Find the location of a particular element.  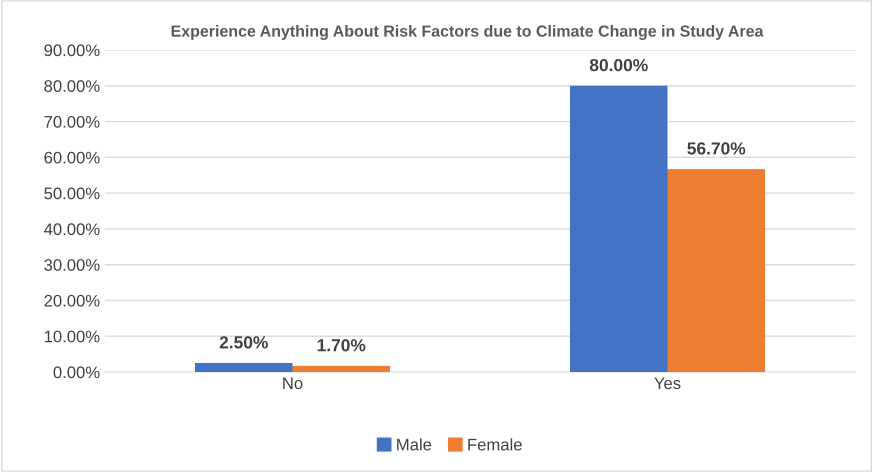

y-tick-label: 10.00% is located at coordinates (72, 336).